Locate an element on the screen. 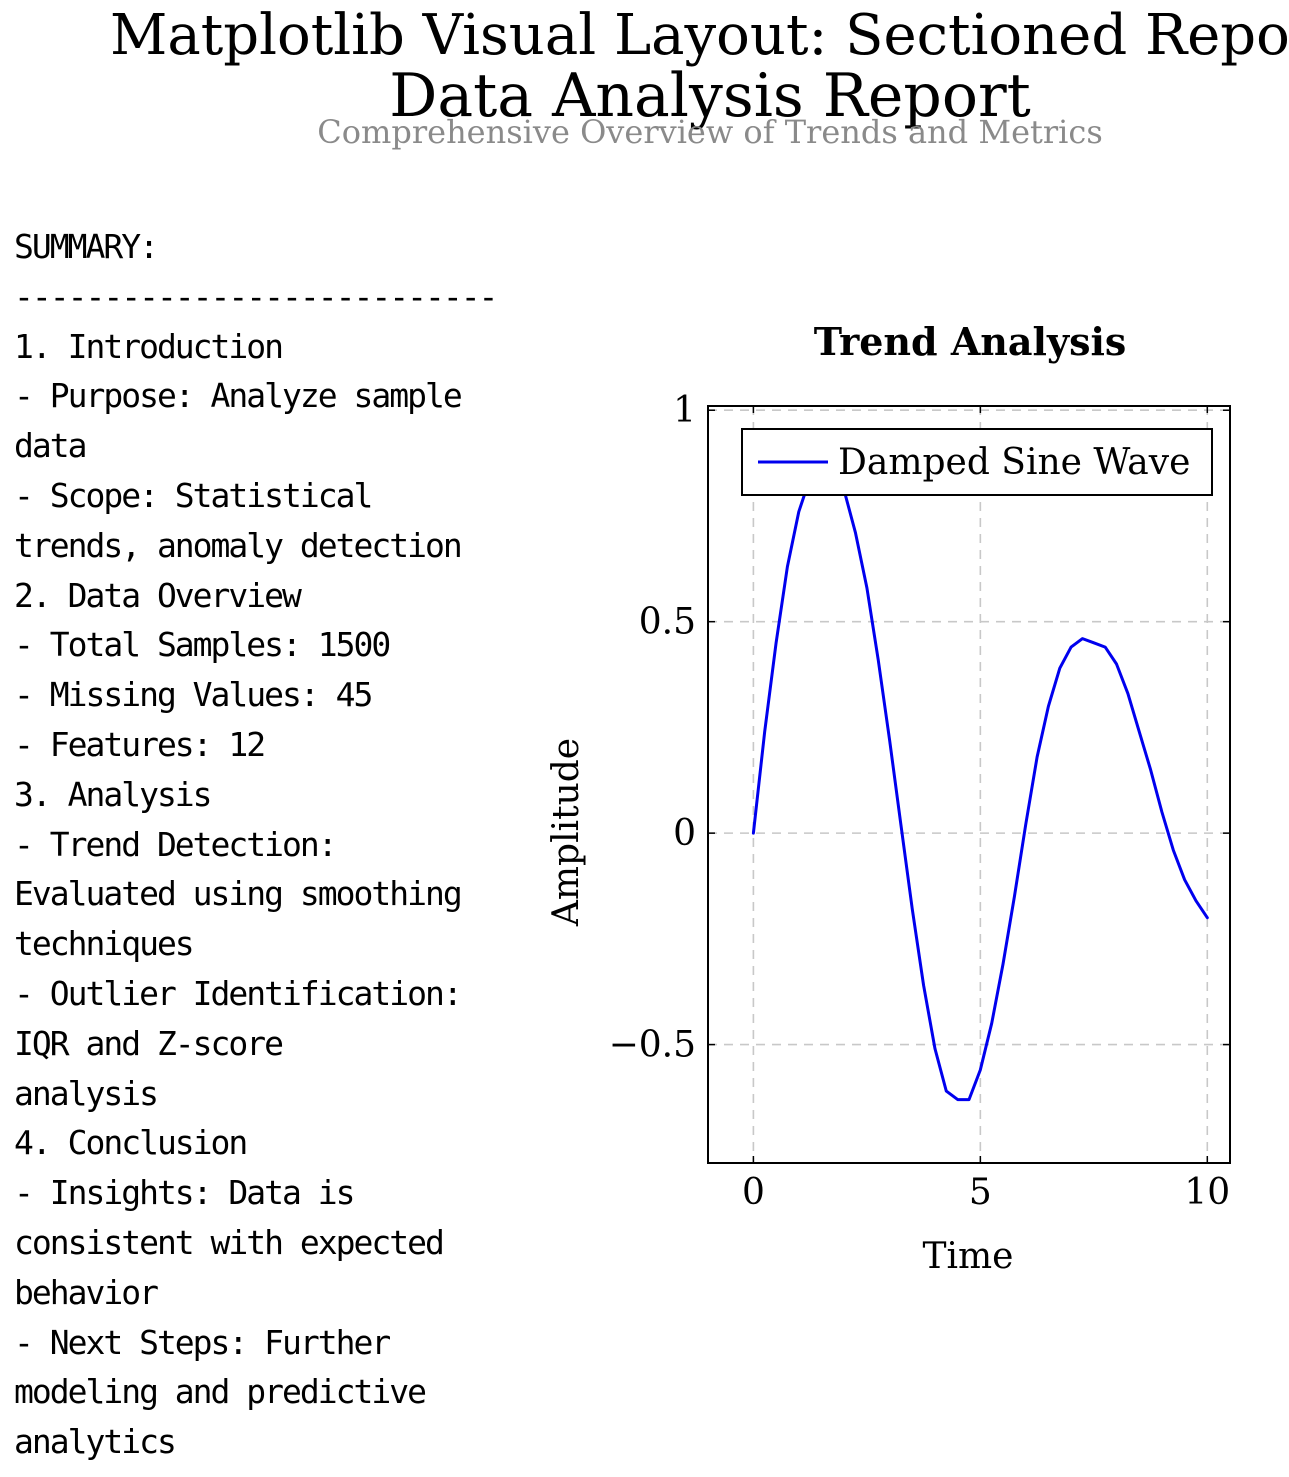 Image resolution: width=1289 pixels, height=1477 pixels. x-tick-label: 10 is located at coordinates (1207, 1192).